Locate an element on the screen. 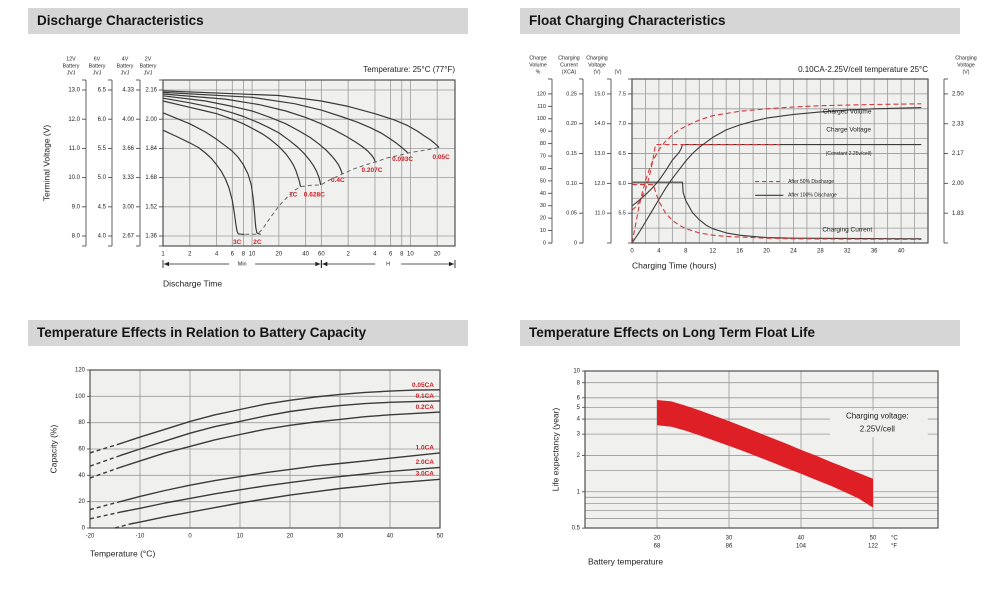 The width and height of the screenshot is (1000, 590). y-tick-label: 6 is located at coordinates (579, 398).